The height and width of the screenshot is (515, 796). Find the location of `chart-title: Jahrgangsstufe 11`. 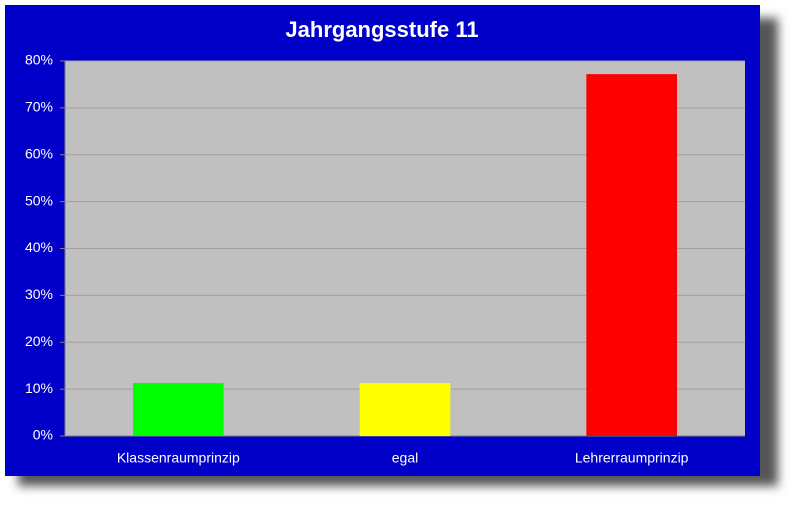

chart-title: Jahrgangsstufe 11 is located at coordinates (381, 29).